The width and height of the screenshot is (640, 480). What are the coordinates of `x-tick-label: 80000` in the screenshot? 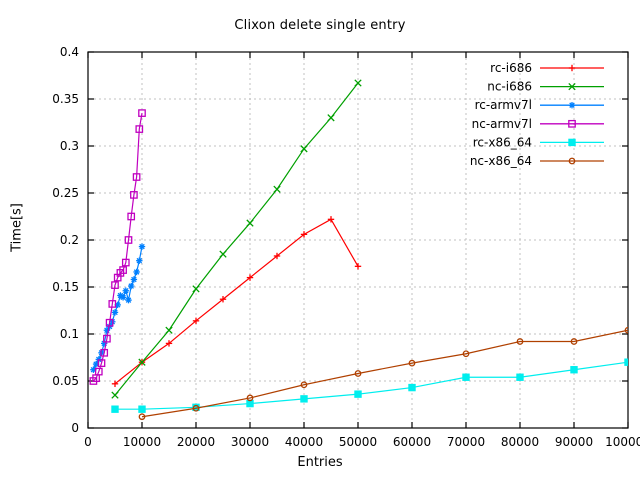 It's located at (520, 442).